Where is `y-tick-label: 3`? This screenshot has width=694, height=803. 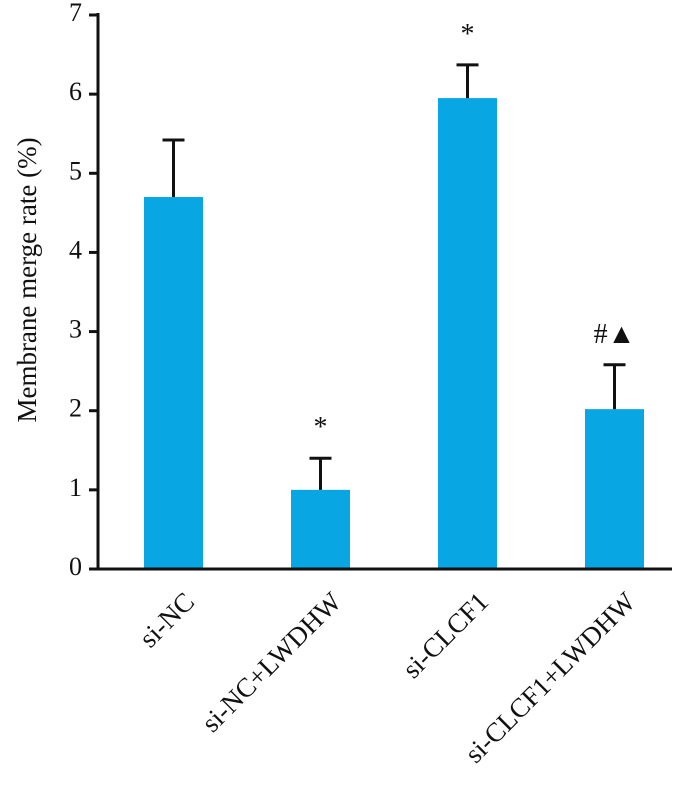 y-tick-label: 3 is located at coordinates (75, 329).